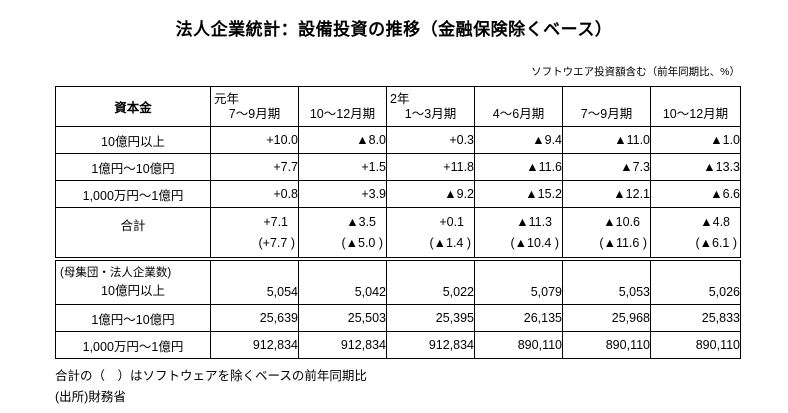 Image resolution: width=788 pixels, height=413 pixels. What do you see at coordinates (133, 106) in the screenshot?
I see `col-header-capital: 資本金` at bounding box center [133, 106].